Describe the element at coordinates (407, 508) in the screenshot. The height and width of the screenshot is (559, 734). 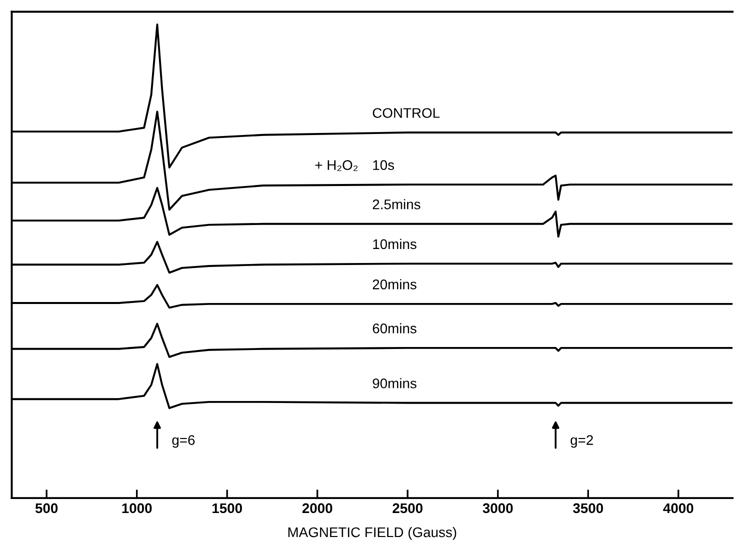
I see `x-tick-label: 2500` at that location.